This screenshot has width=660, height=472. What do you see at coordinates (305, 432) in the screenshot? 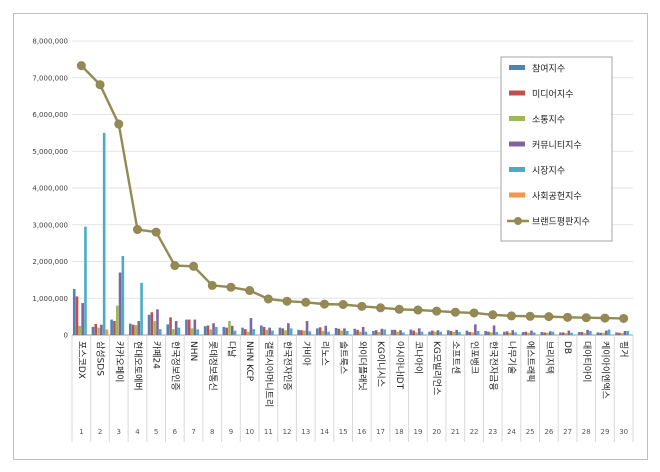
I see `index-label: 13` at bounding box center [305, 432].